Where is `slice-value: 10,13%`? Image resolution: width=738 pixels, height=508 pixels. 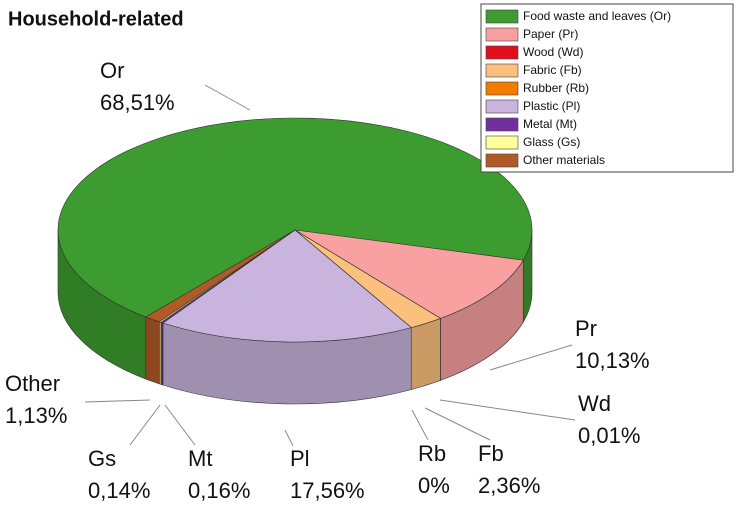
slice-value: 10,13% is located at coordinates (612, 360).